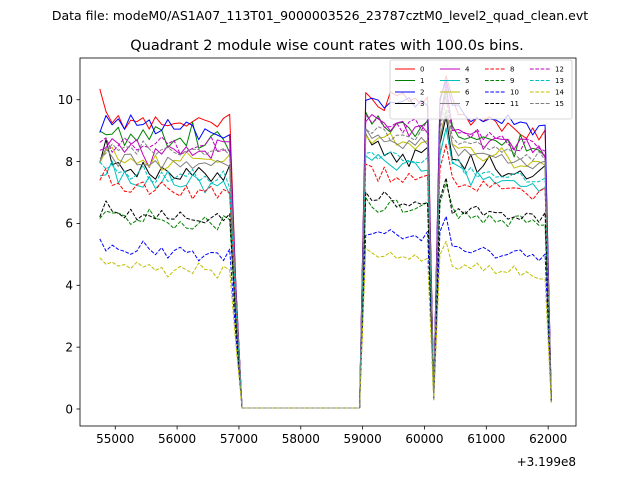 The image size is (640, 480). Describe the element at coordinates (514, 104) in the screenshot. I see `legend-label-11: 11` at that location.